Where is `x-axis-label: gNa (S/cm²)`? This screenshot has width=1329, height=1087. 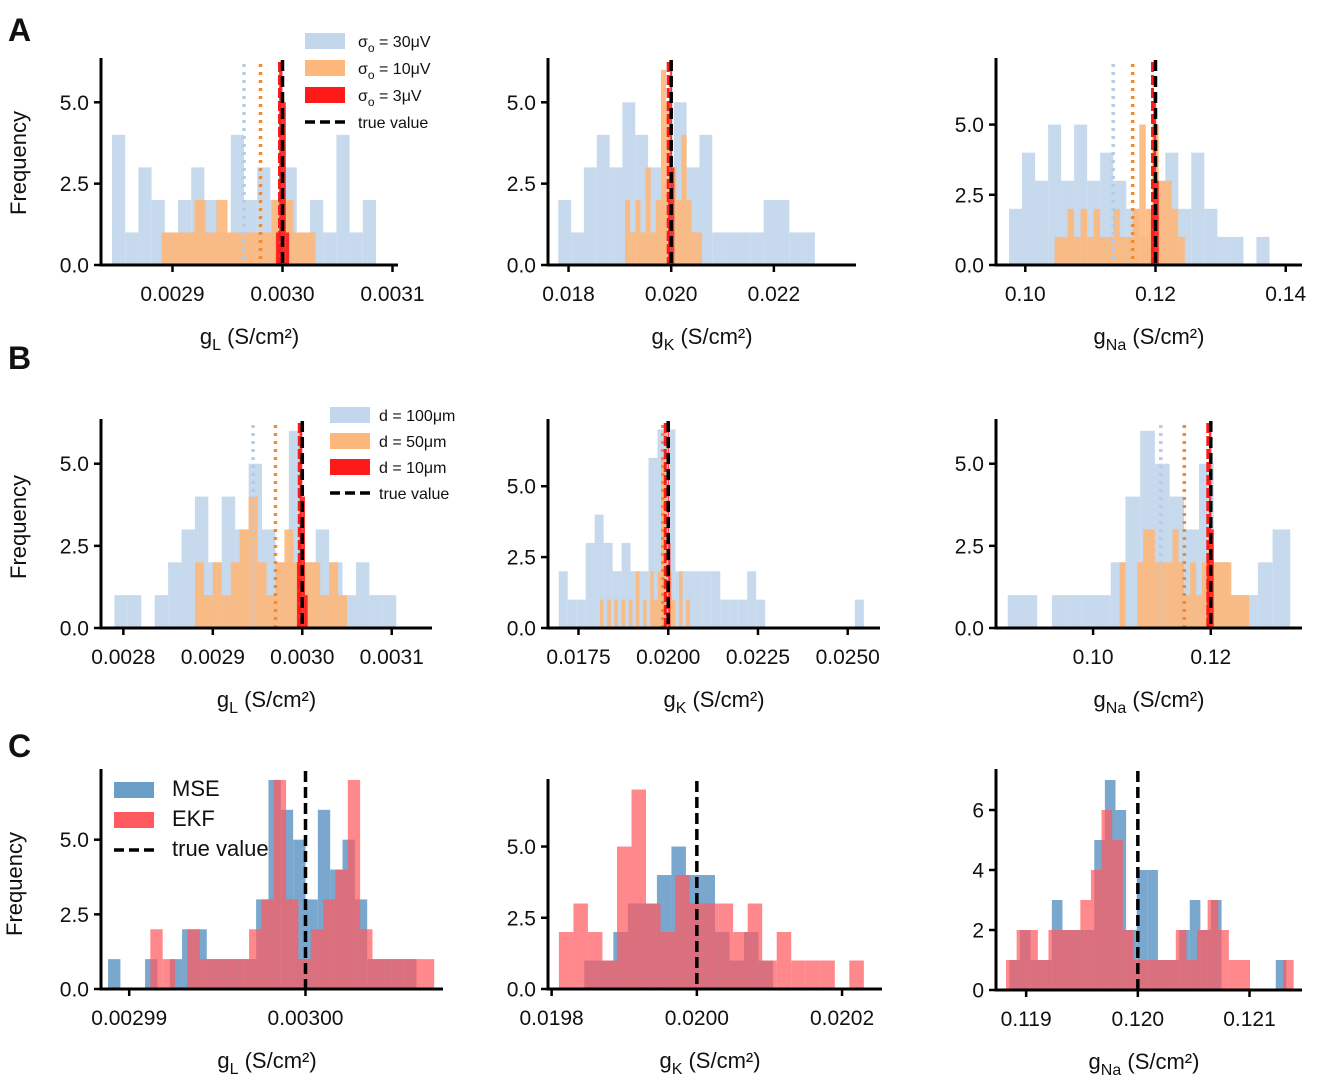 x-axis-label: gNa (S/cm²) is located at coordinates (1149, 339).